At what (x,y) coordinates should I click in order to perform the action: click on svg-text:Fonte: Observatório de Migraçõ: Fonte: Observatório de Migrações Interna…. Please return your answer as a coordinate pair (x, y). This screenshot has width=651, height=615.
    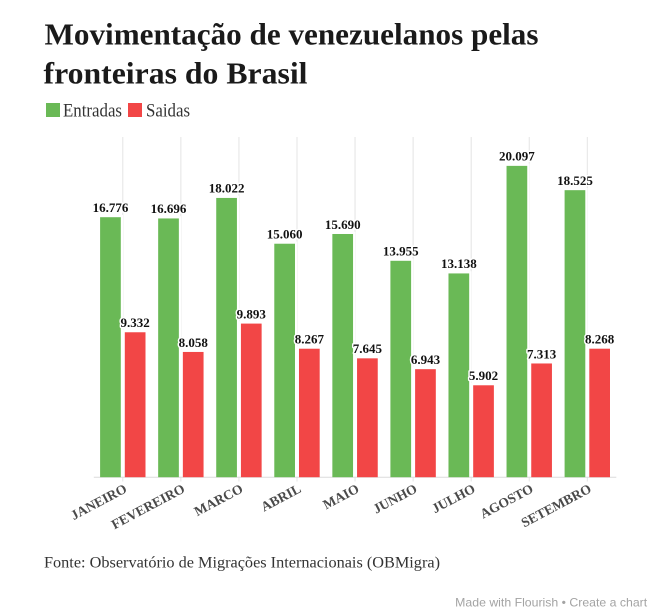
    Looking at the image, I should click on (242, 562).